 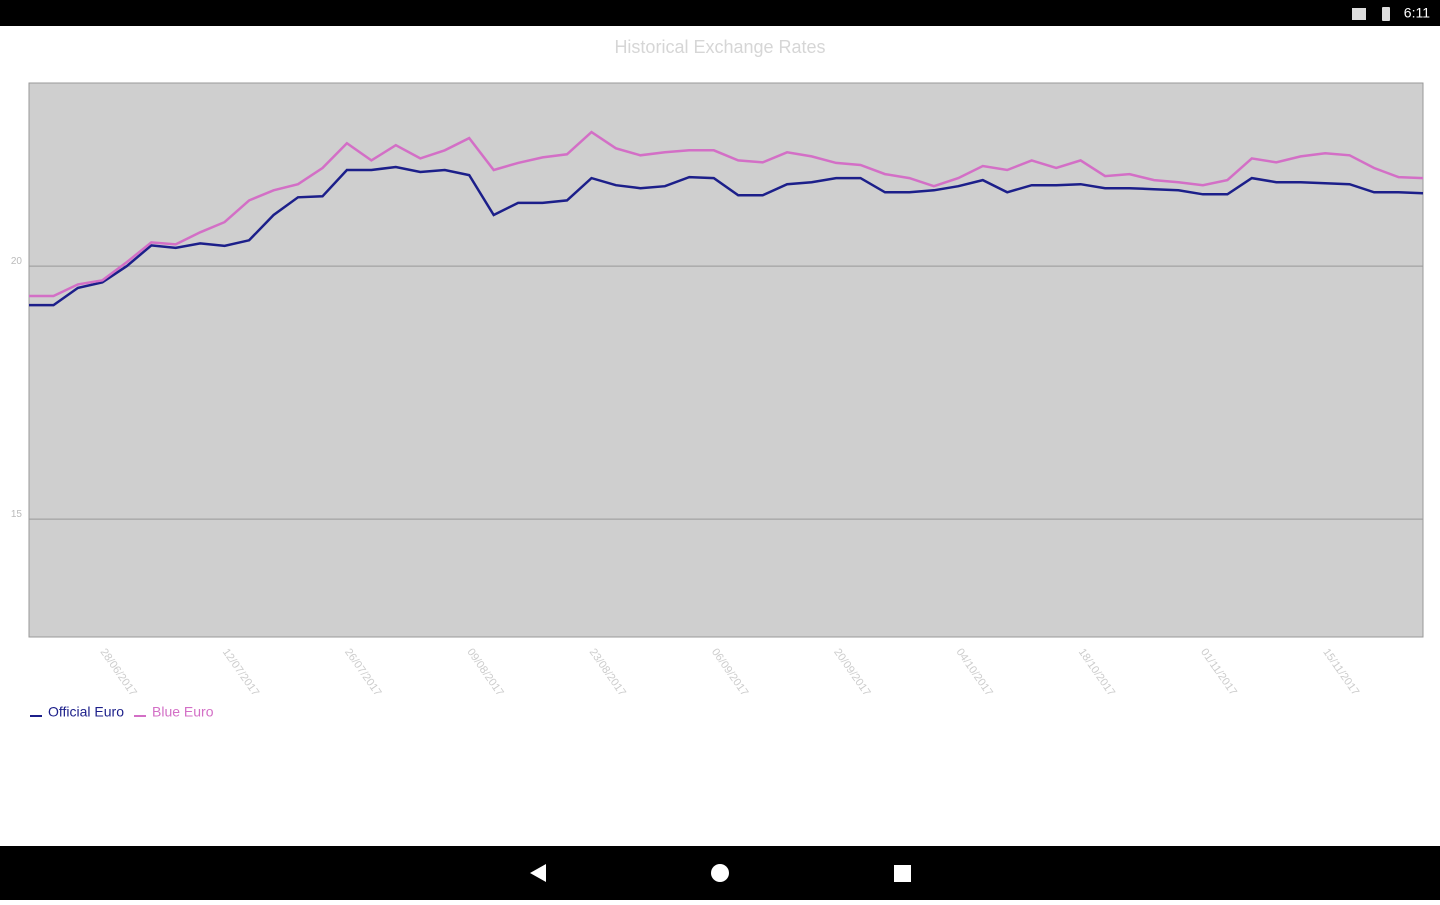 What do you see at coordinates (86, 712) in the screenshot?
I see `legend-label: Official Euro` at bounding box center [86, 712].